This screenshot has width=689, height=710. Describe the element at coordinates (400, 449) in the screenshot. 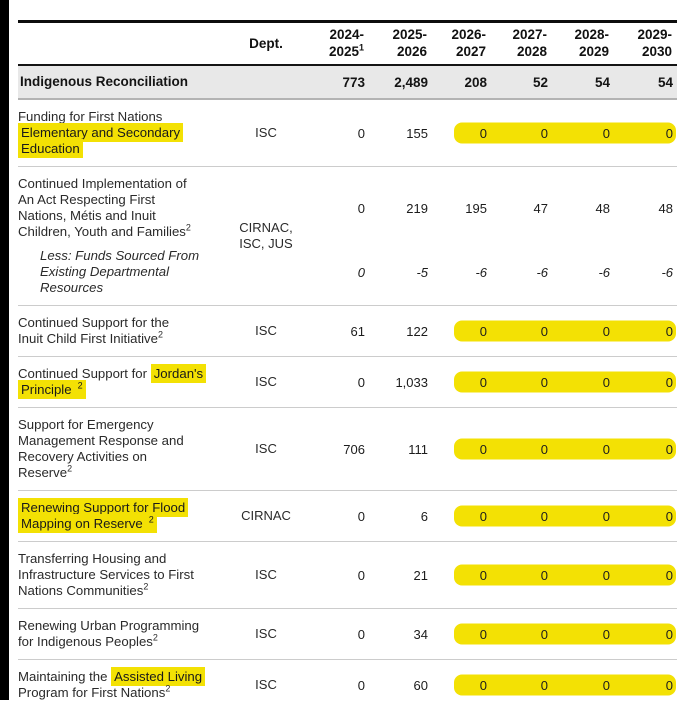

I see `value-cell: 111` at that location.